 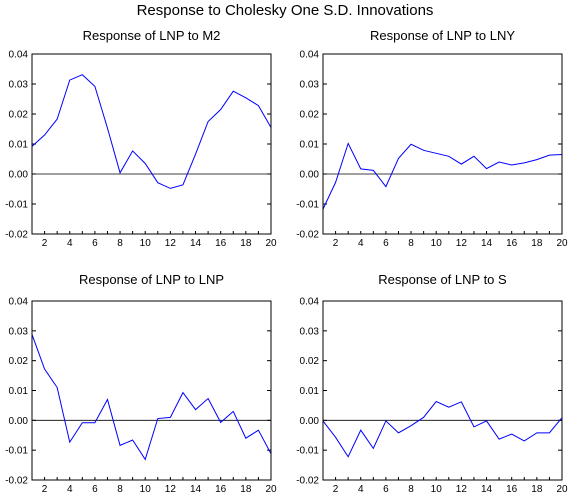 I want to click on panel-title-s: Response of LNP to S, so click(x=442, y=279).